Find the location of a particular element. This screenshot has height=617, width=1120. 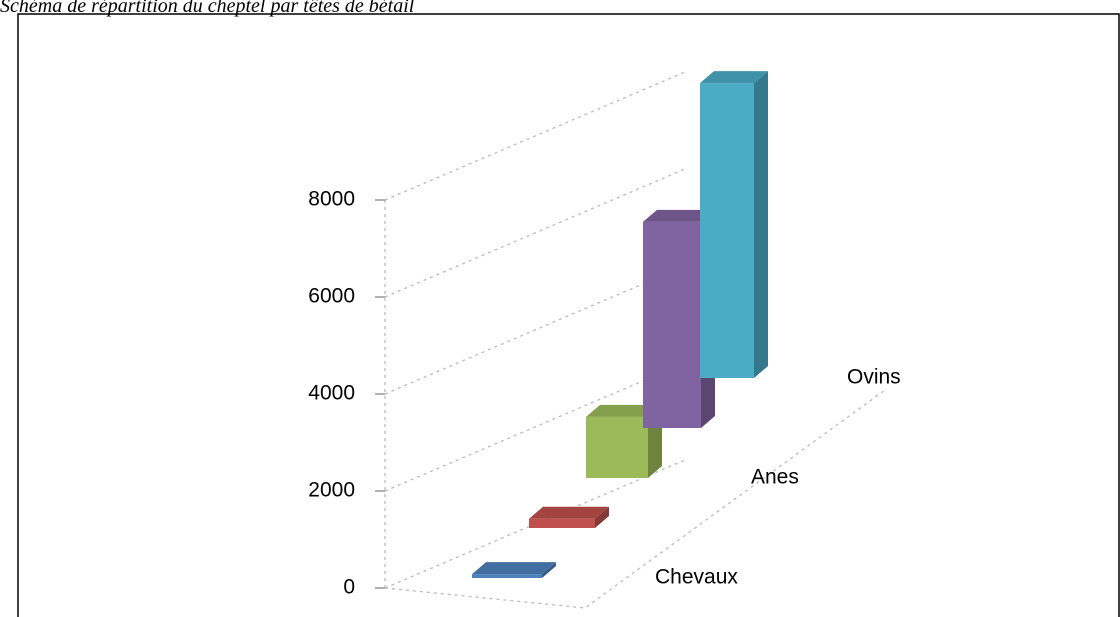

y-tick-label: 4000 is located at coordinates (331, 393).